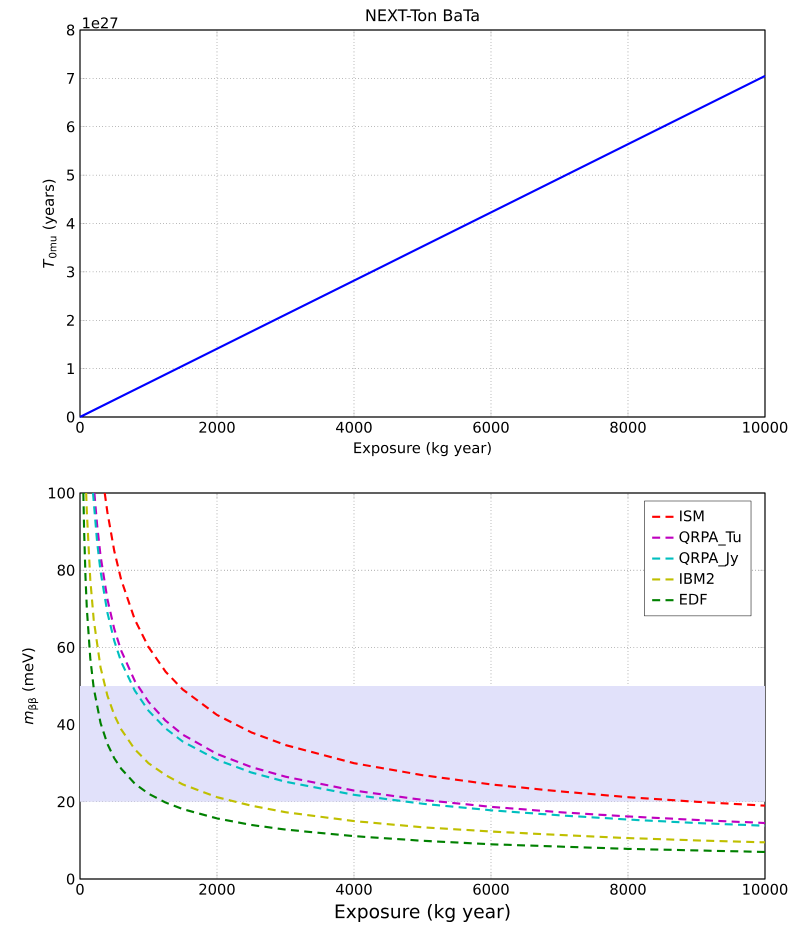  What do you see at coordinates (30, 686) in the screenshot?
I see `y-axis-title: m$_{ββ}$ (meV)` at bounding box center [30, 686].